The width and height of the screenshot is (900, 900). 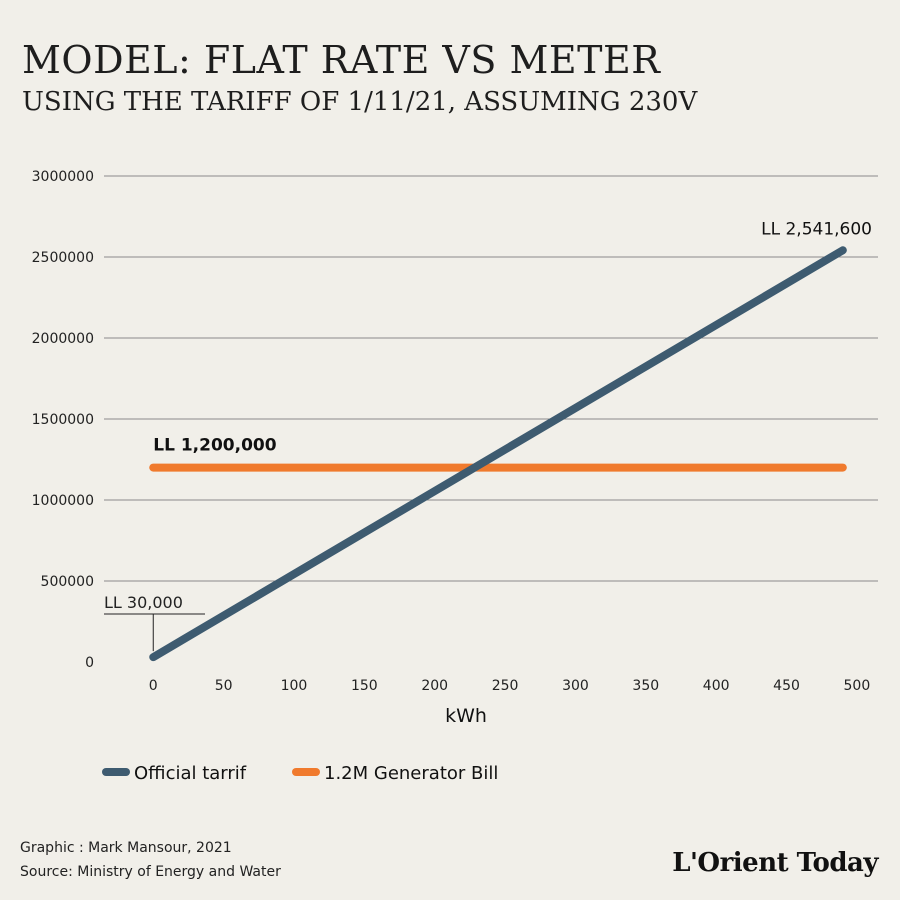 I want to click on x-tick-label: 350, so click(x=645, y=686).